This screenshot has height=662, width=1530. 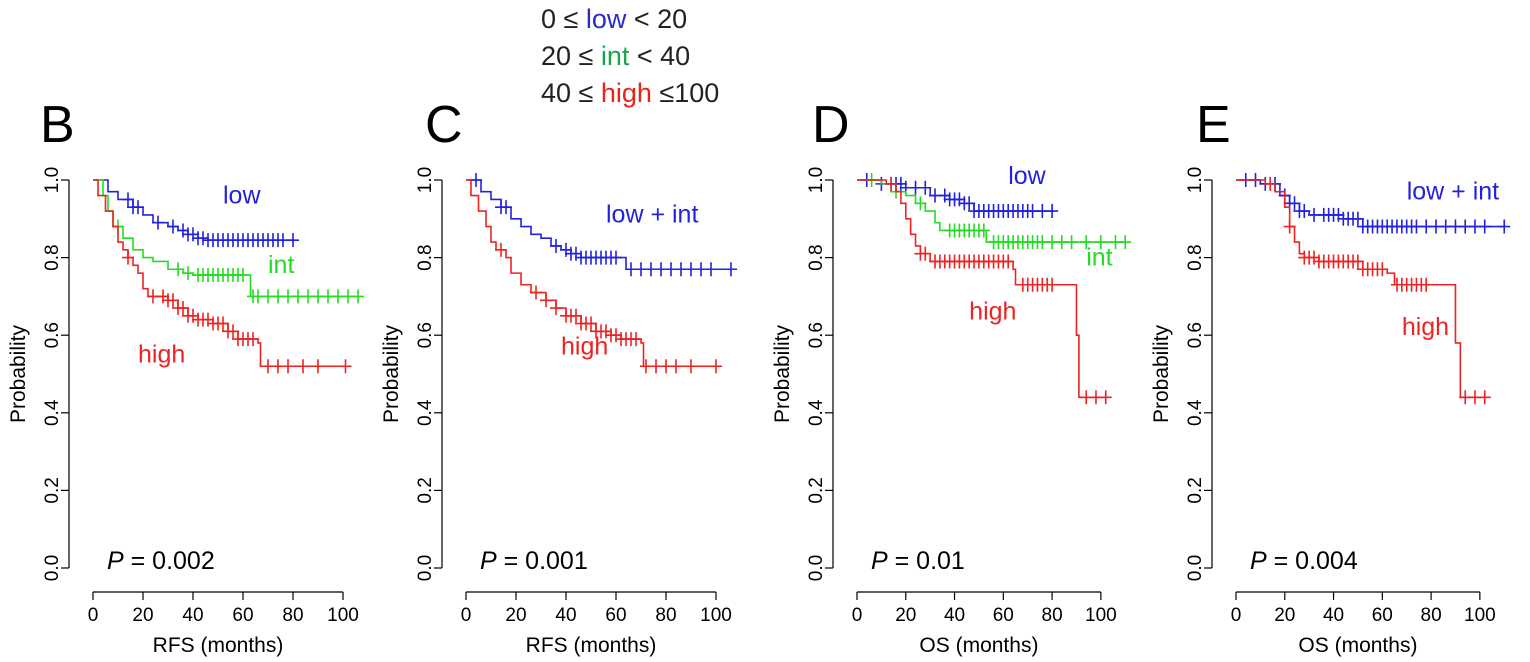 I want to click on y-tick-label: 0.4, so click(x=816, y=412).